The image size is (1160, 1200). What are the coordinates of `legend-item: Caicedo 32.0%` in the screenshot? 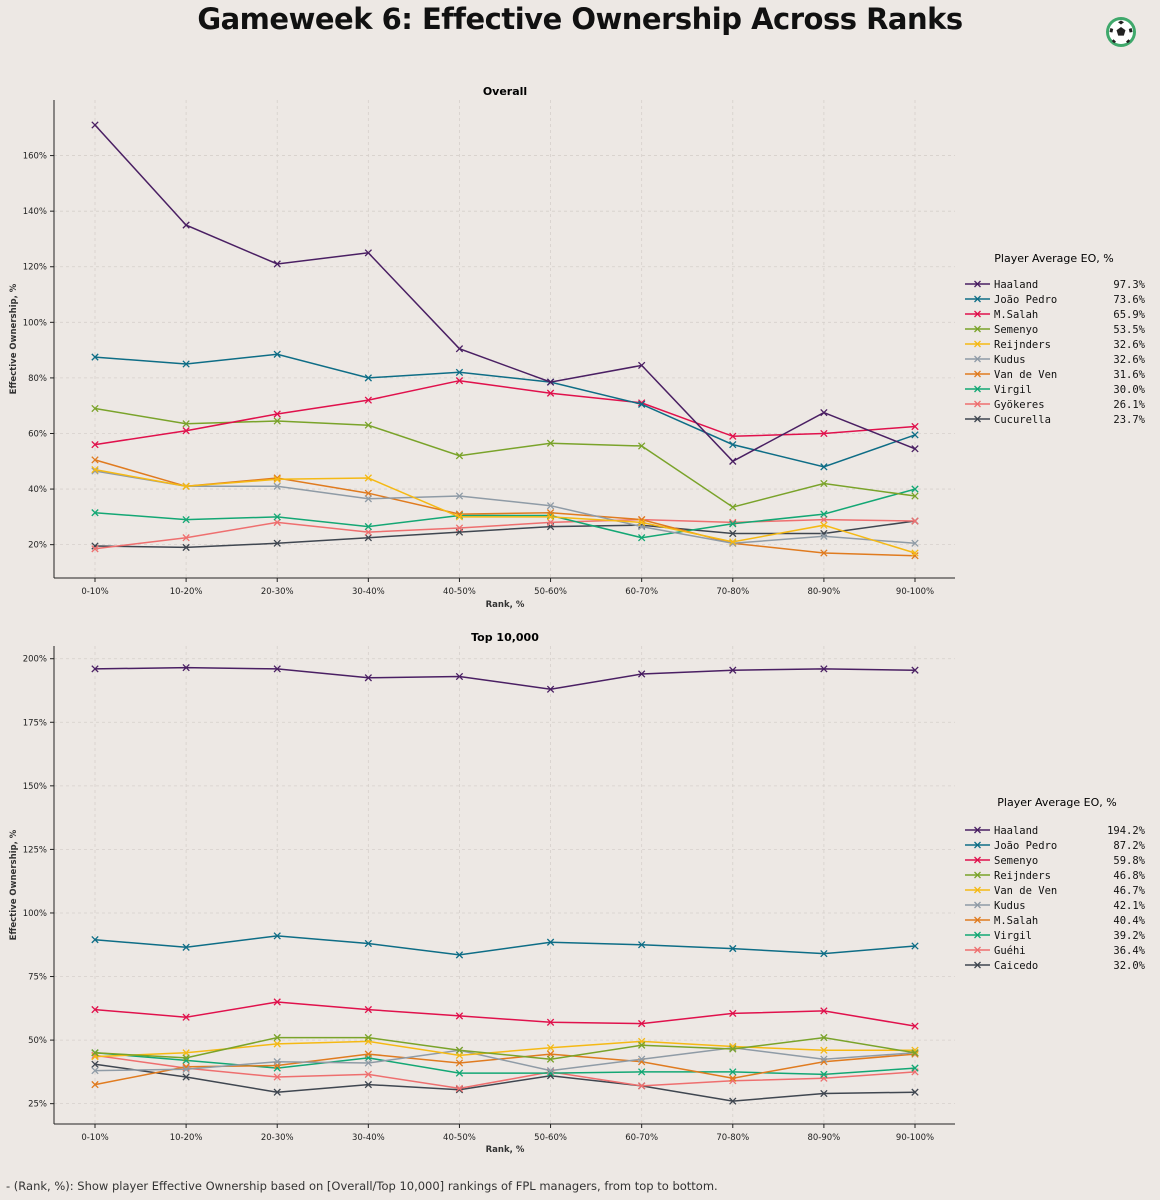 It's located at (1055, 966).